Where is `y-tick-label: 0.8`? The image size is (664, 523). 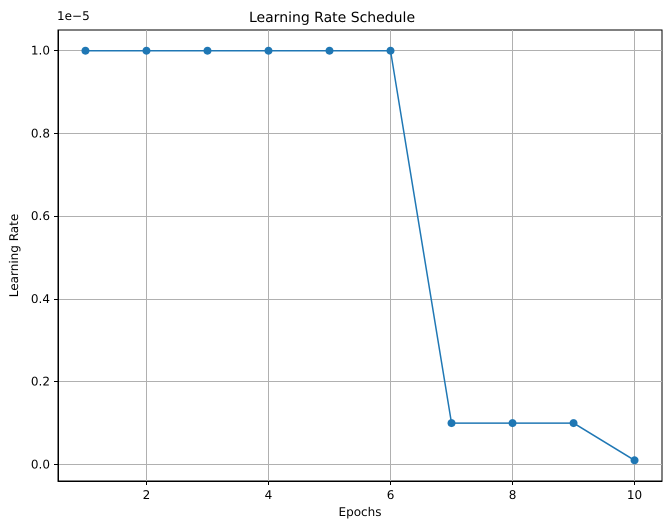
y-tick-label: 0.8 is located at coordinates (40, 133).